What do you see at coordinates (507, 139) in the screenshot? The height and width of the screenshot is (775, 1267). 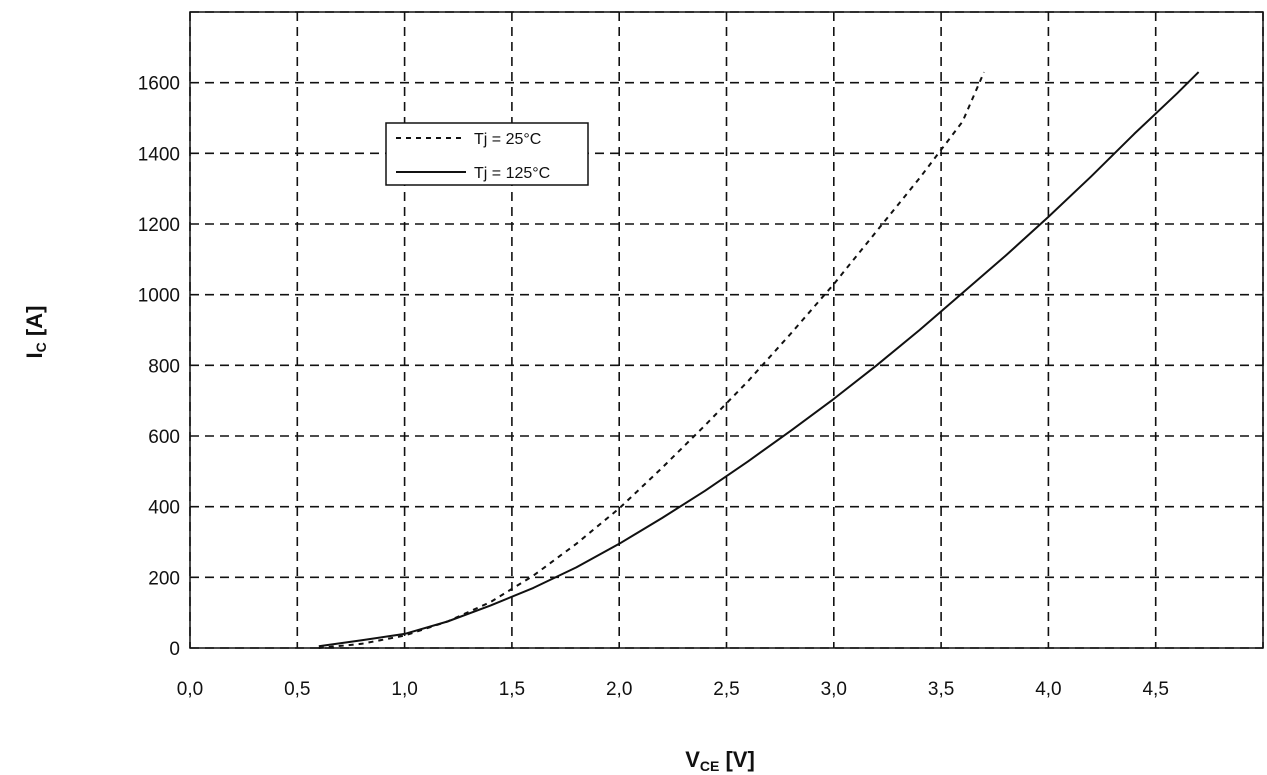 I see `legend-label-tj25: Tj = 25°C` at bounding box center [507, 139].